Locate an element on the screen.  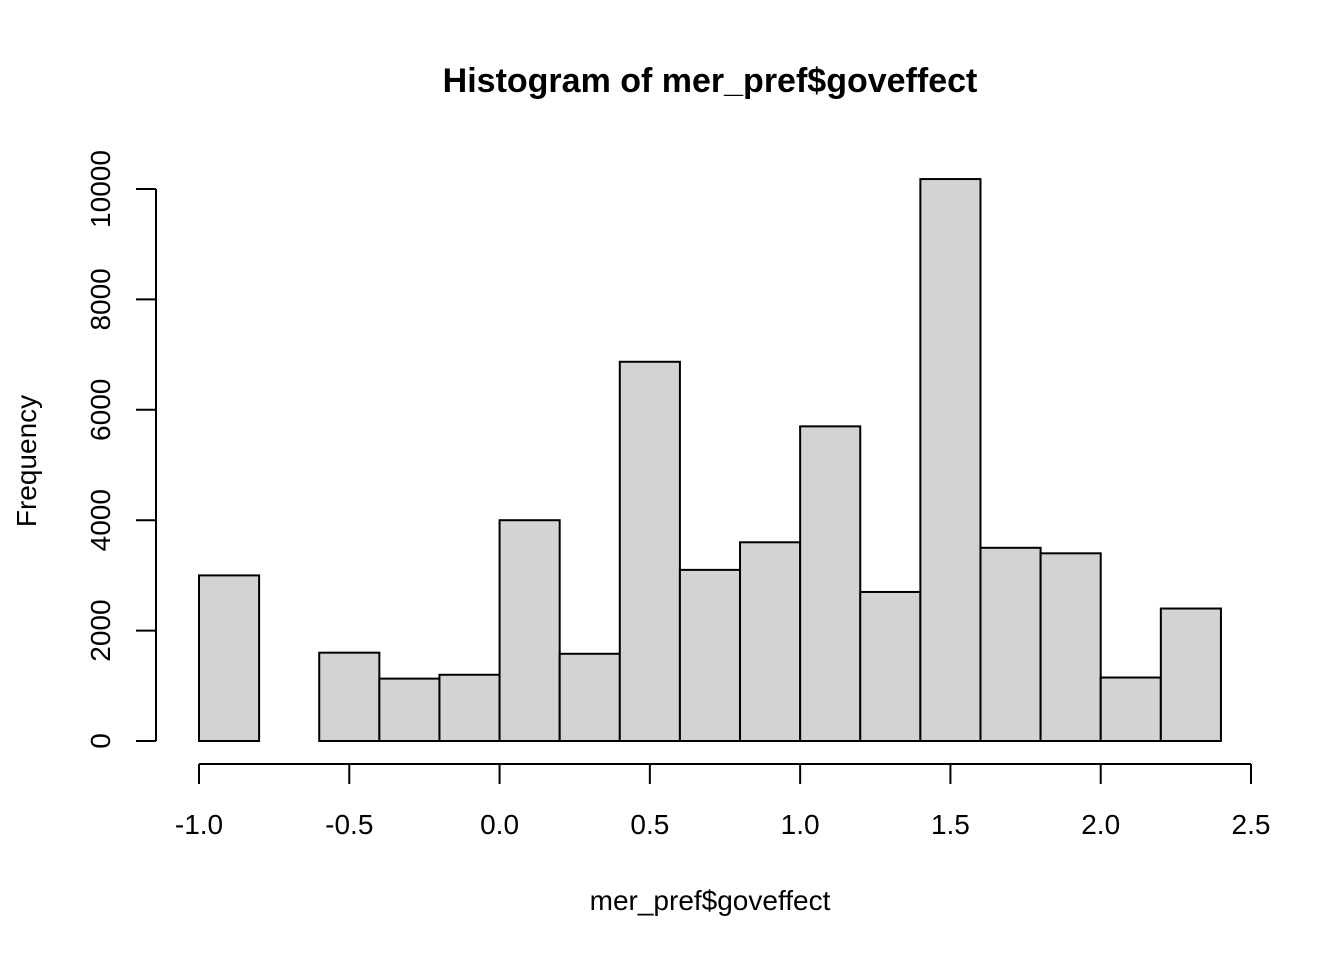
y-axis-ticks: 0 2000 4000 6000 8000 10000 is located at coordinates (120, 449).